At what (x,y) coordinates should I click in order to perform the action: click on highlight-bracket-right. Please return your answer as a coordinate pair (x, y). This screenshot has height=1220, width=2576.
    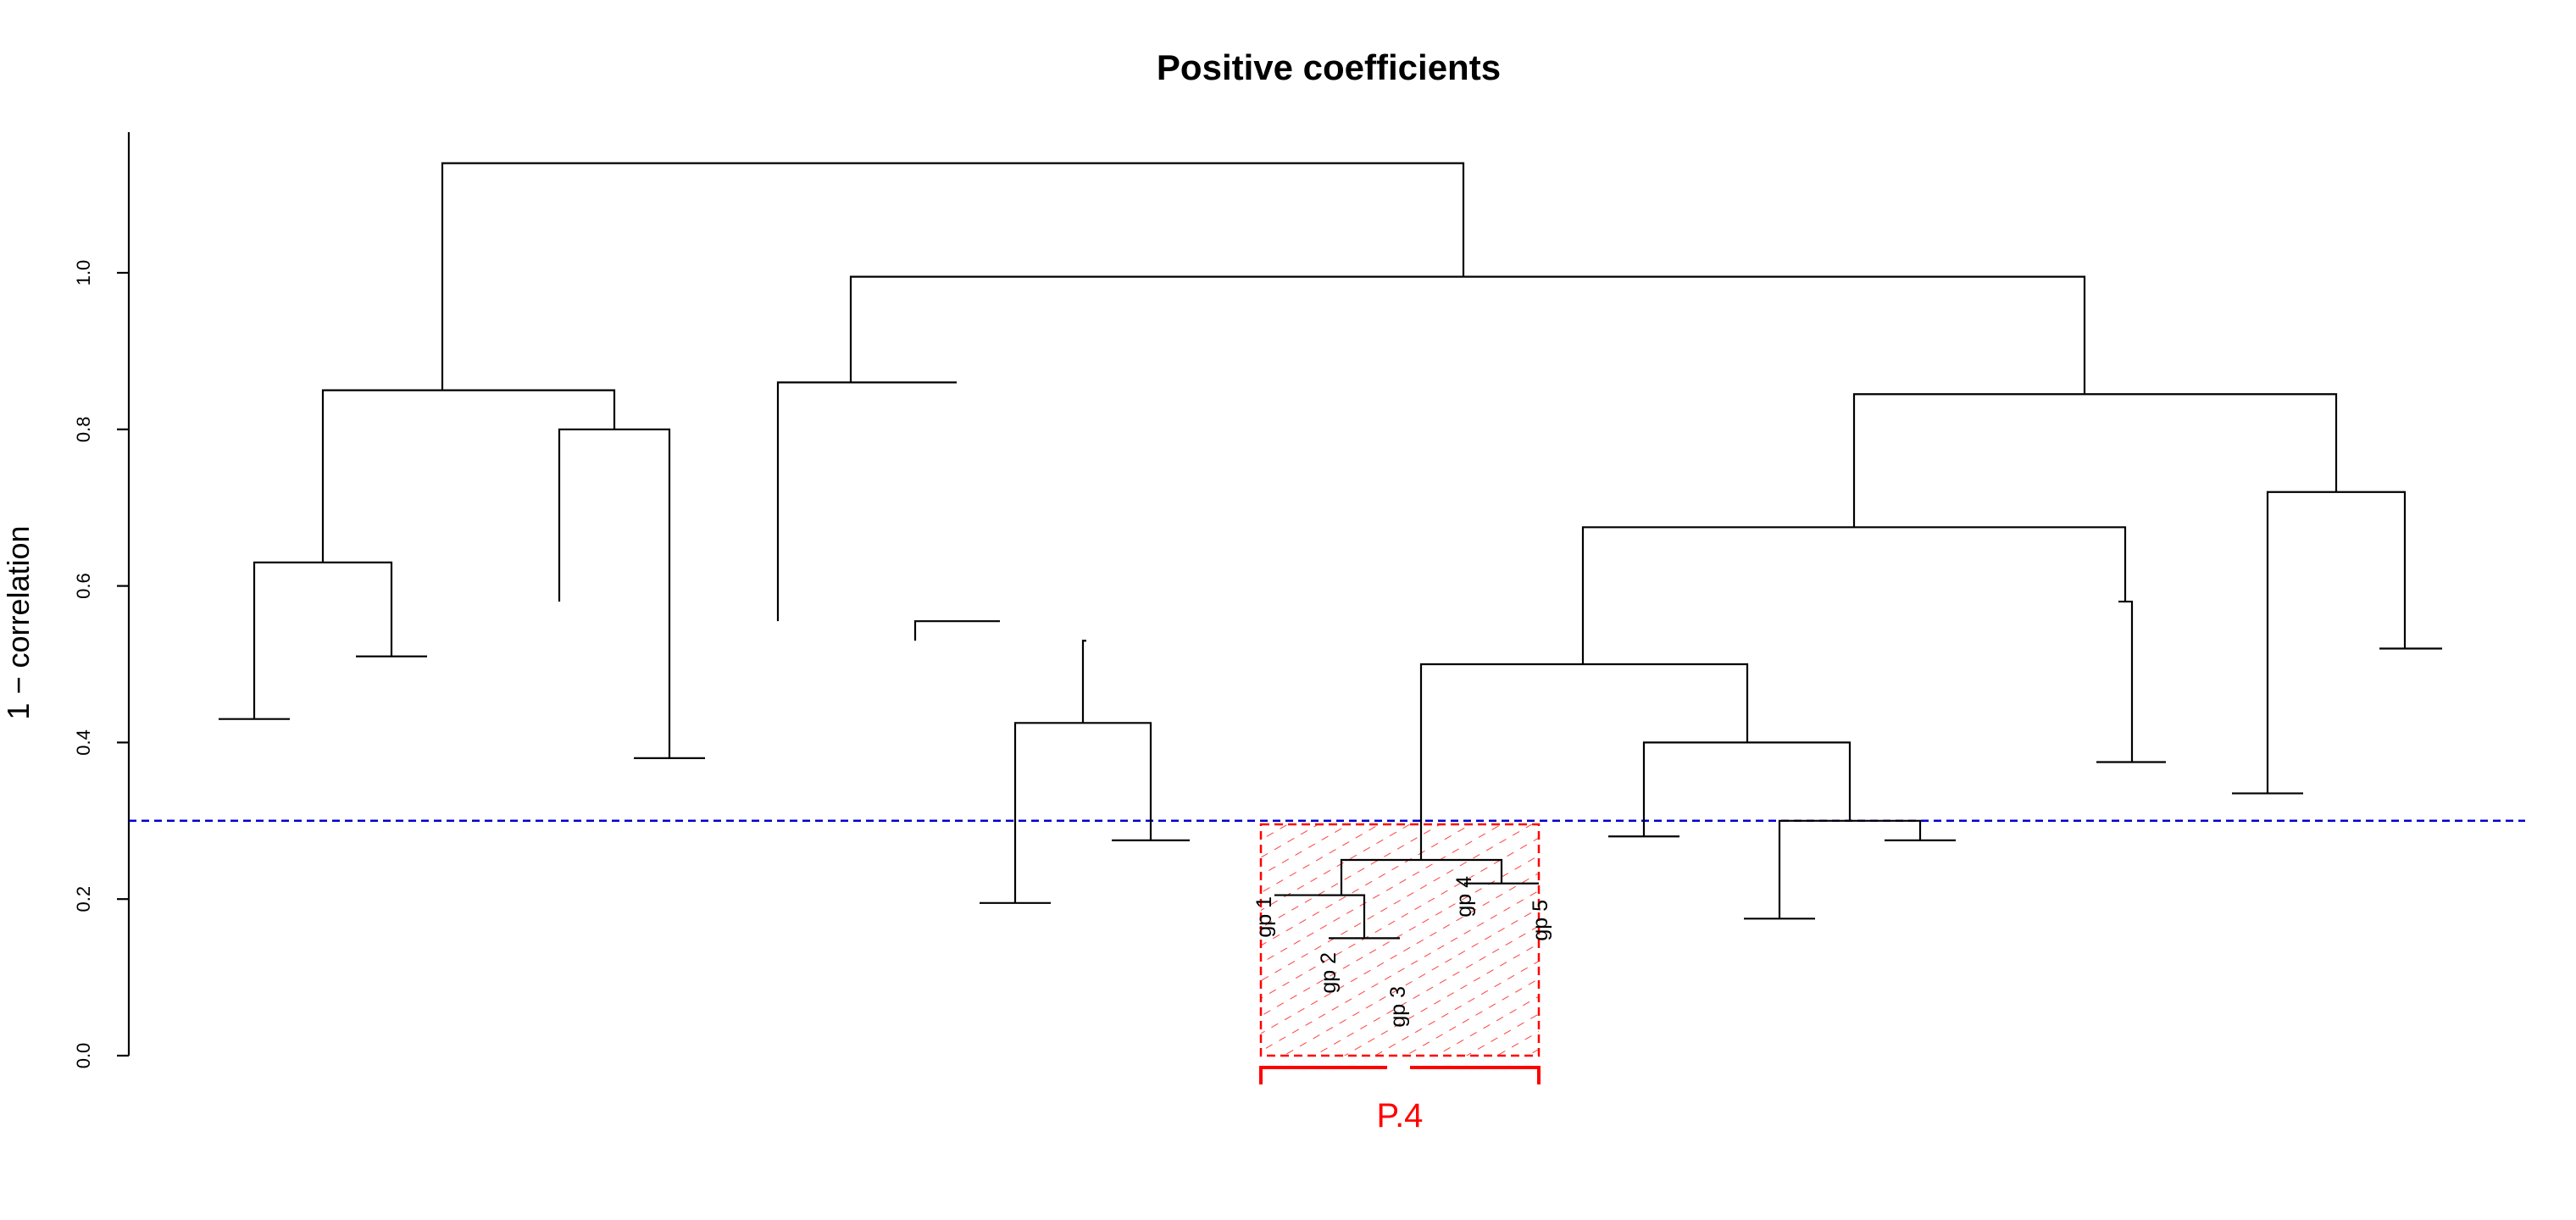
    Looking at the image, I should click on (1475, 1075).